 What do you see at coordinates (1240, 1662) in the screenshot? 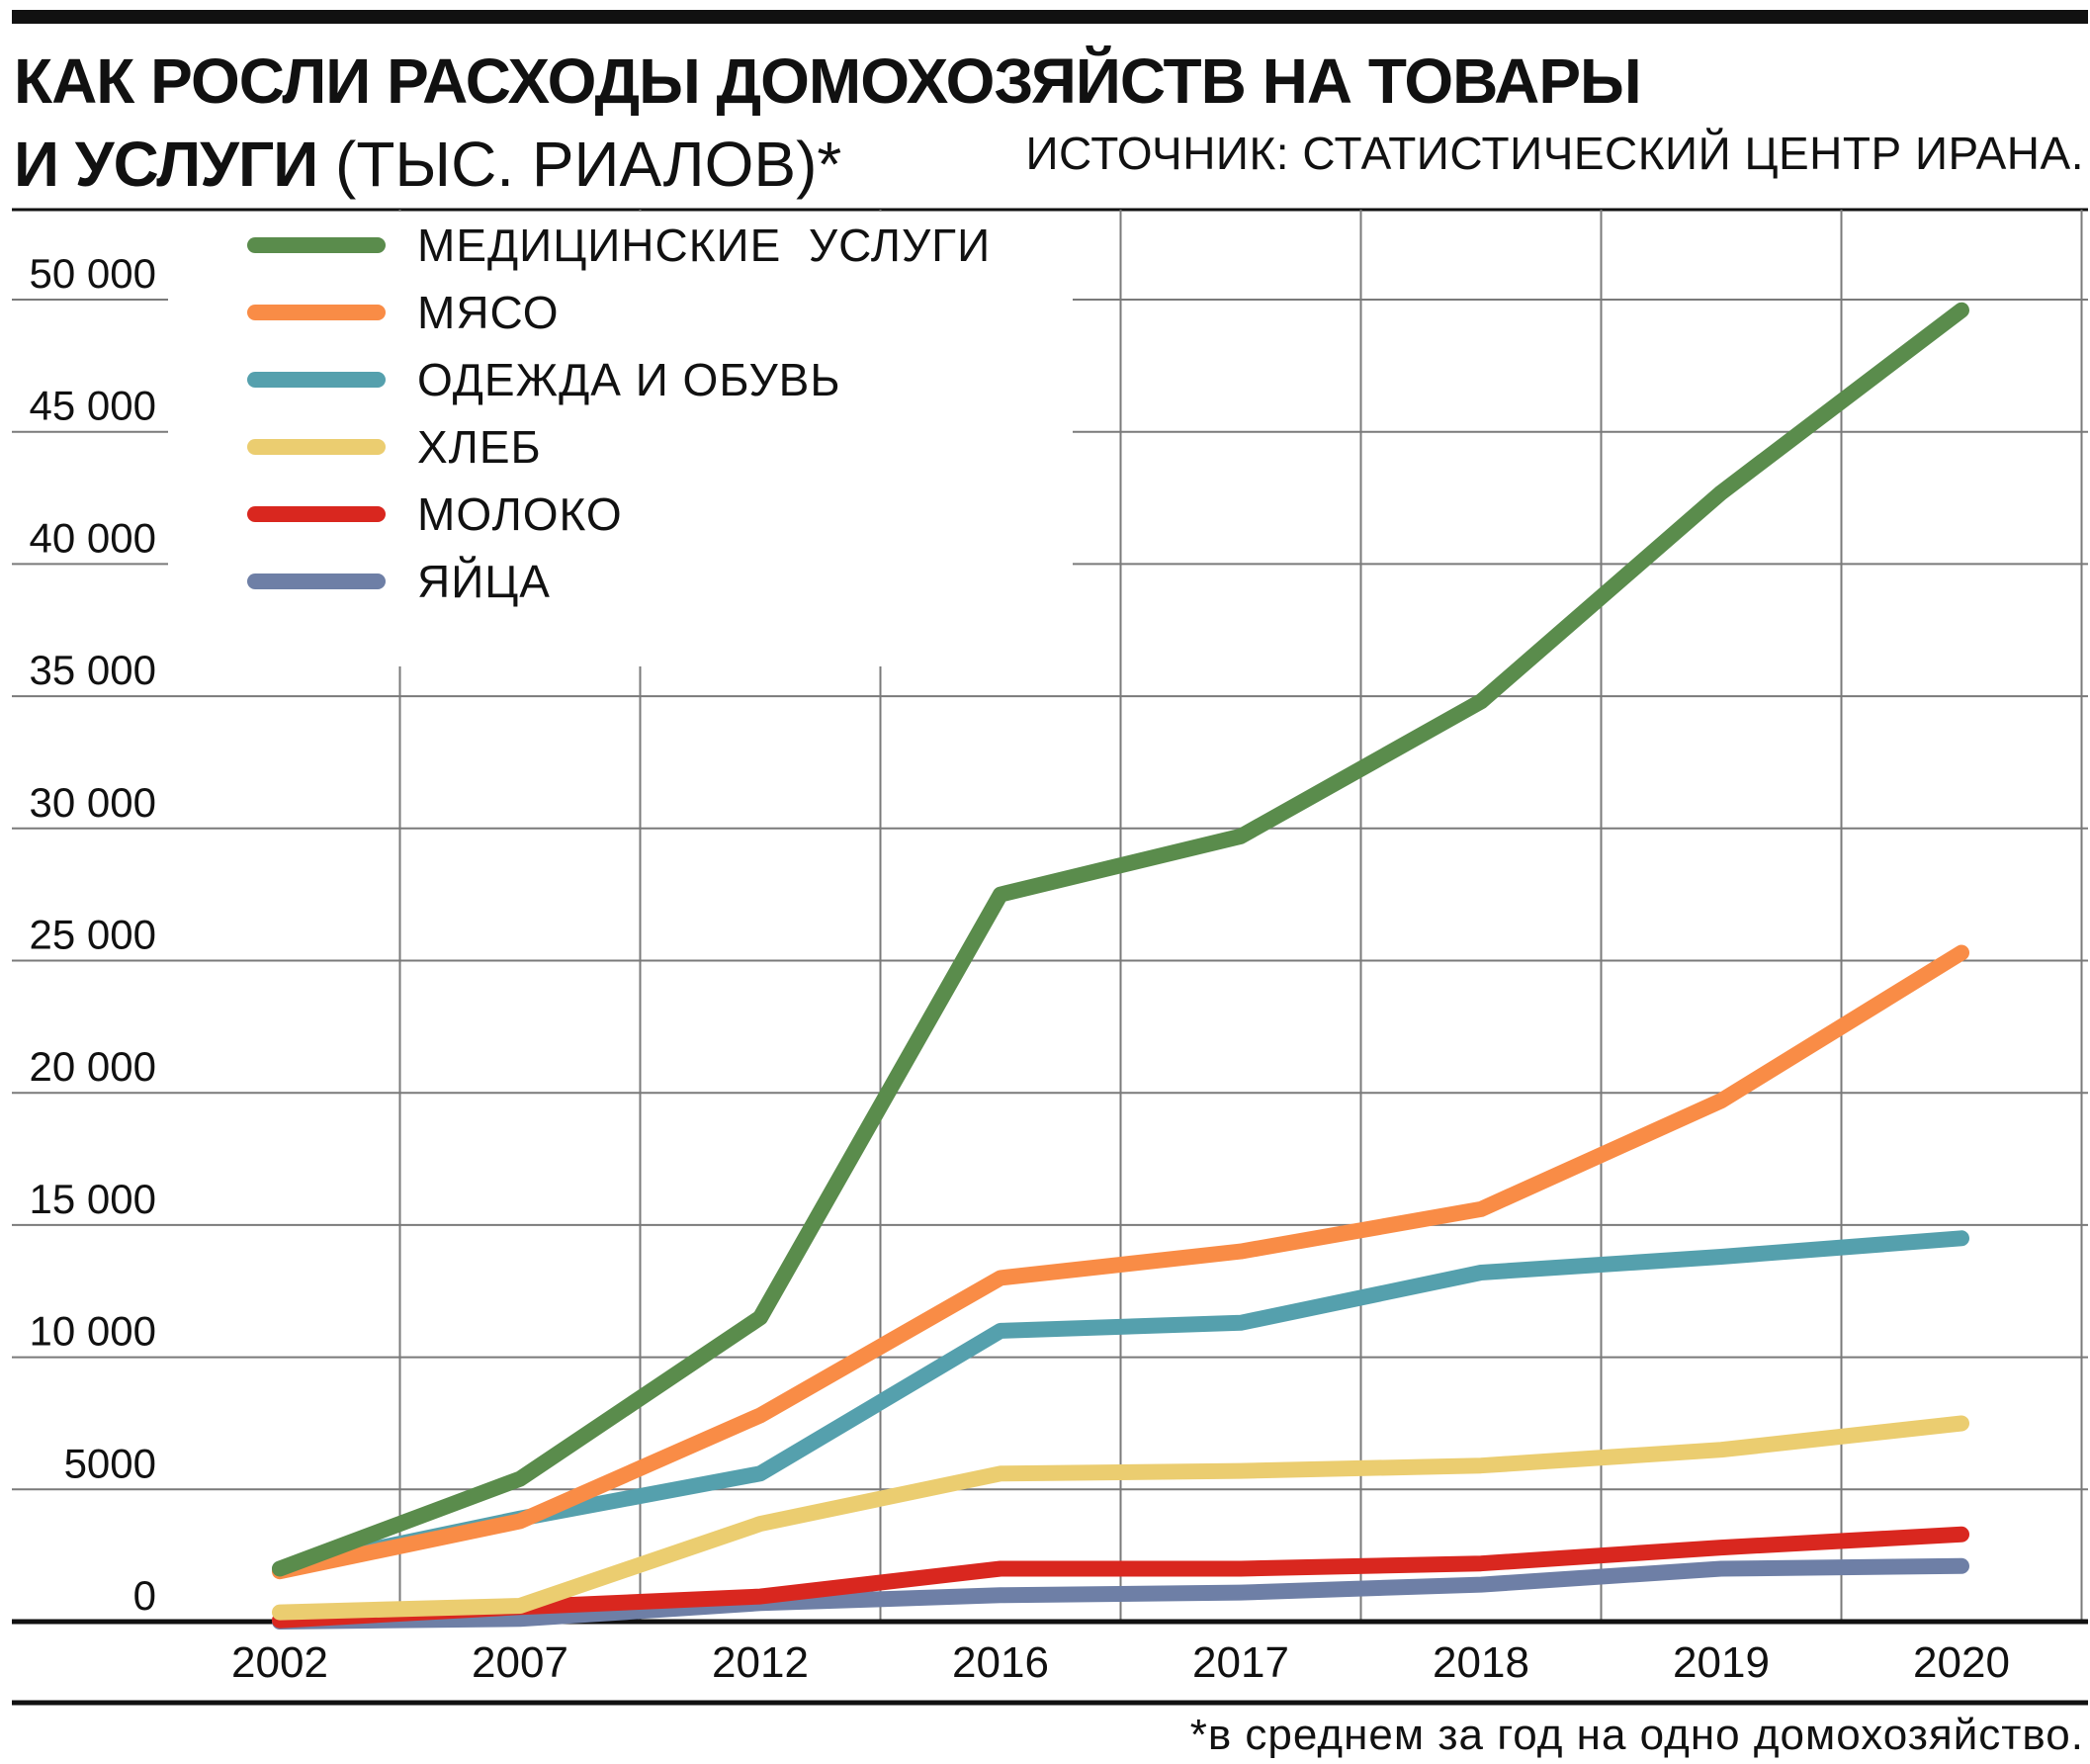
I see `x-tick-label: 2017` at bounding box center [1240, 1662].